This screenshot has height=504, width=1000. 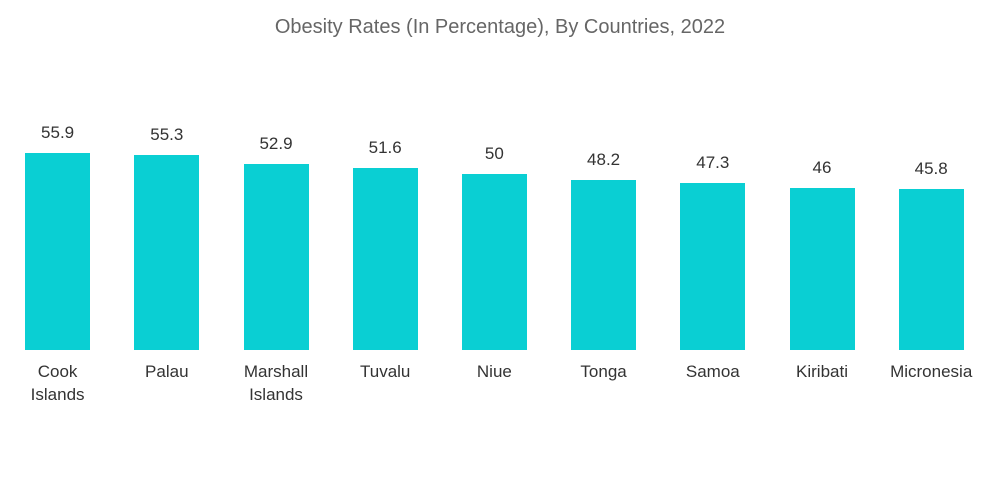 I want to click on value-label: 50, so click(x=494, y=153).